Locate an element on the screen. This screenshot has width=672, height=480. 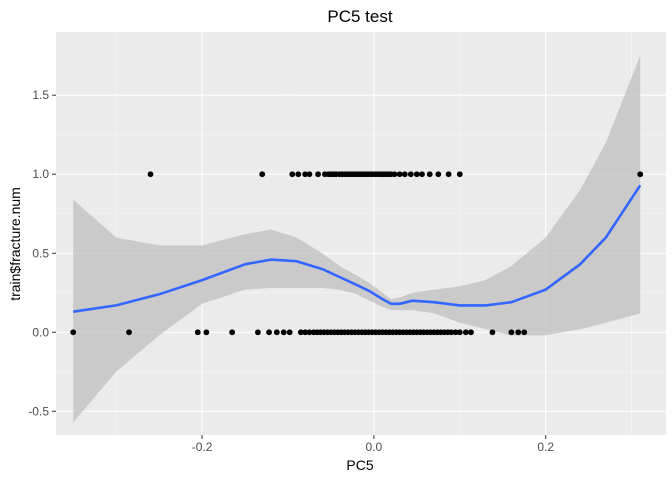
x-tick-label: 0.0 is located at coordinates (374, 447).